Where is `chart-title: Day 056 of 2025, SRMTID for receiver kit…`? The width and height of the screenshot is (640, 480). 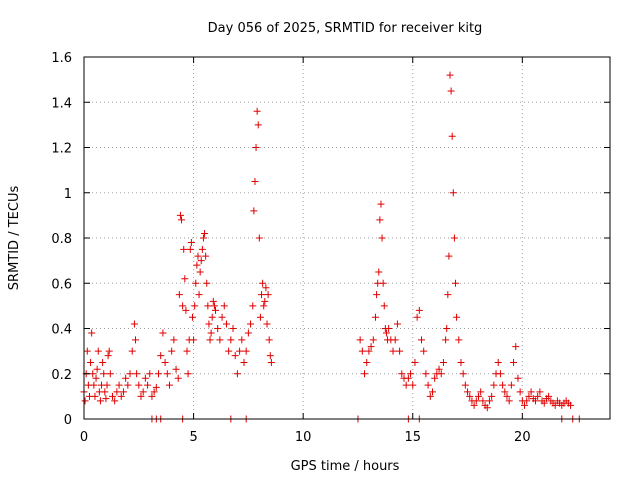 chart-title: Day 056 of 2025, SRMTID for receiver kit… is located at coordinates (345, 28).